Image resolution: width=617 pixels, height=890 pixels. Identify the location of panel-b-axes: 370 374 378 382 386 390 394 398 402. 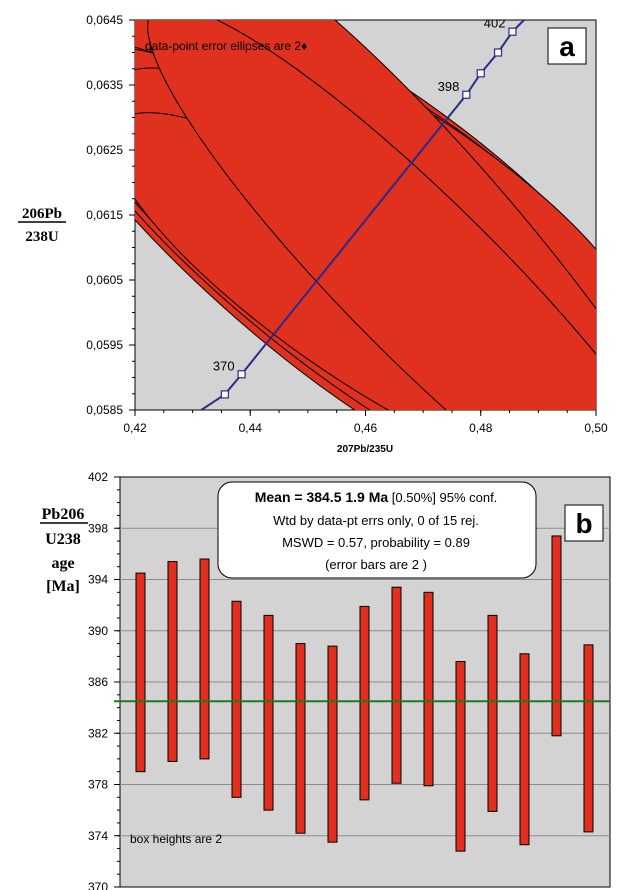
(104, 680).